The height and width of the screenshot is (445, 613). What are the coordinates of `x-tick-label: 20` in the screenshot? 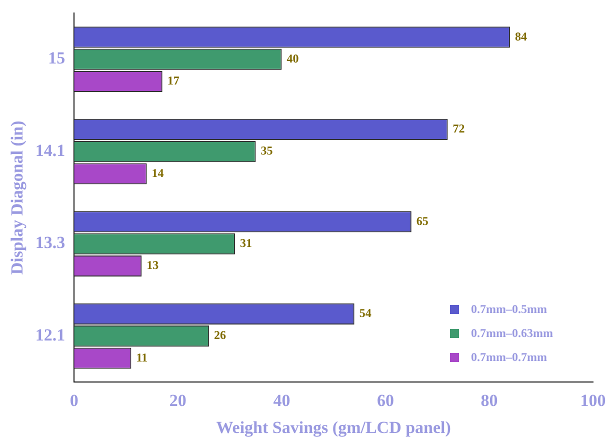 It's located at (177, 400).